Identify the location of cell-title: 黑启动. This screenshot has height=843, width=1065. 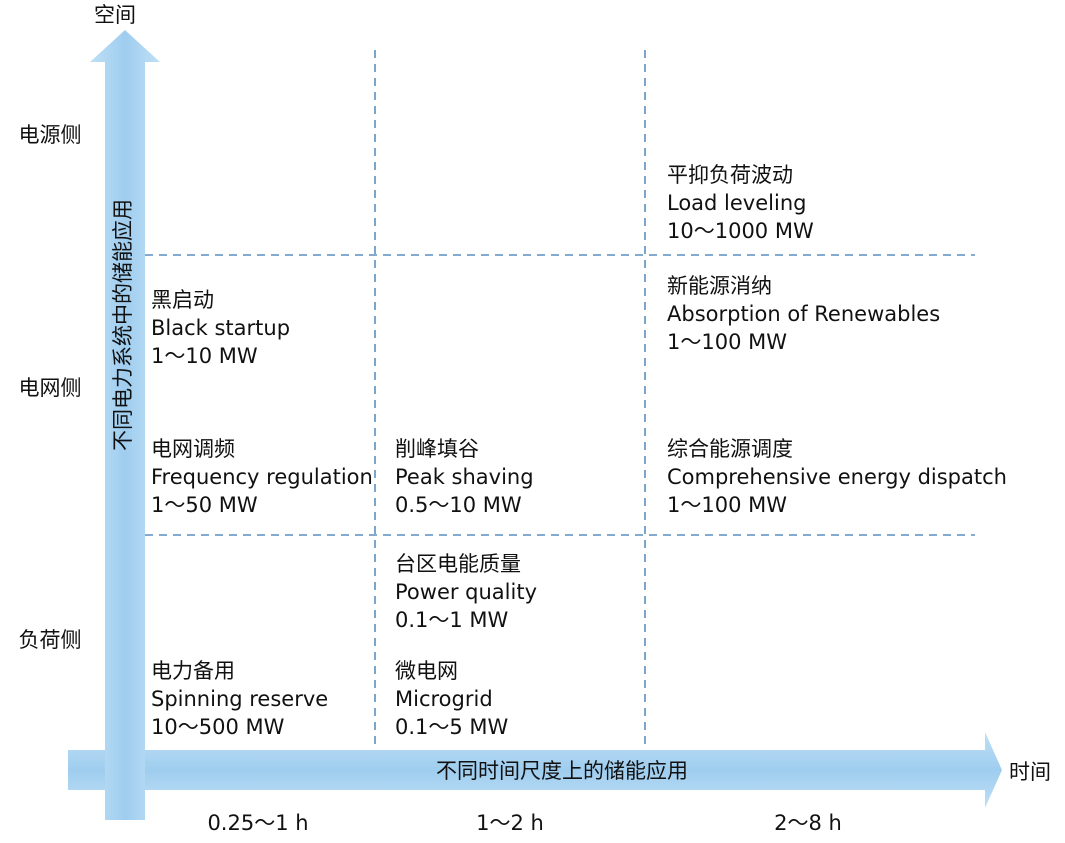
(182, 300).